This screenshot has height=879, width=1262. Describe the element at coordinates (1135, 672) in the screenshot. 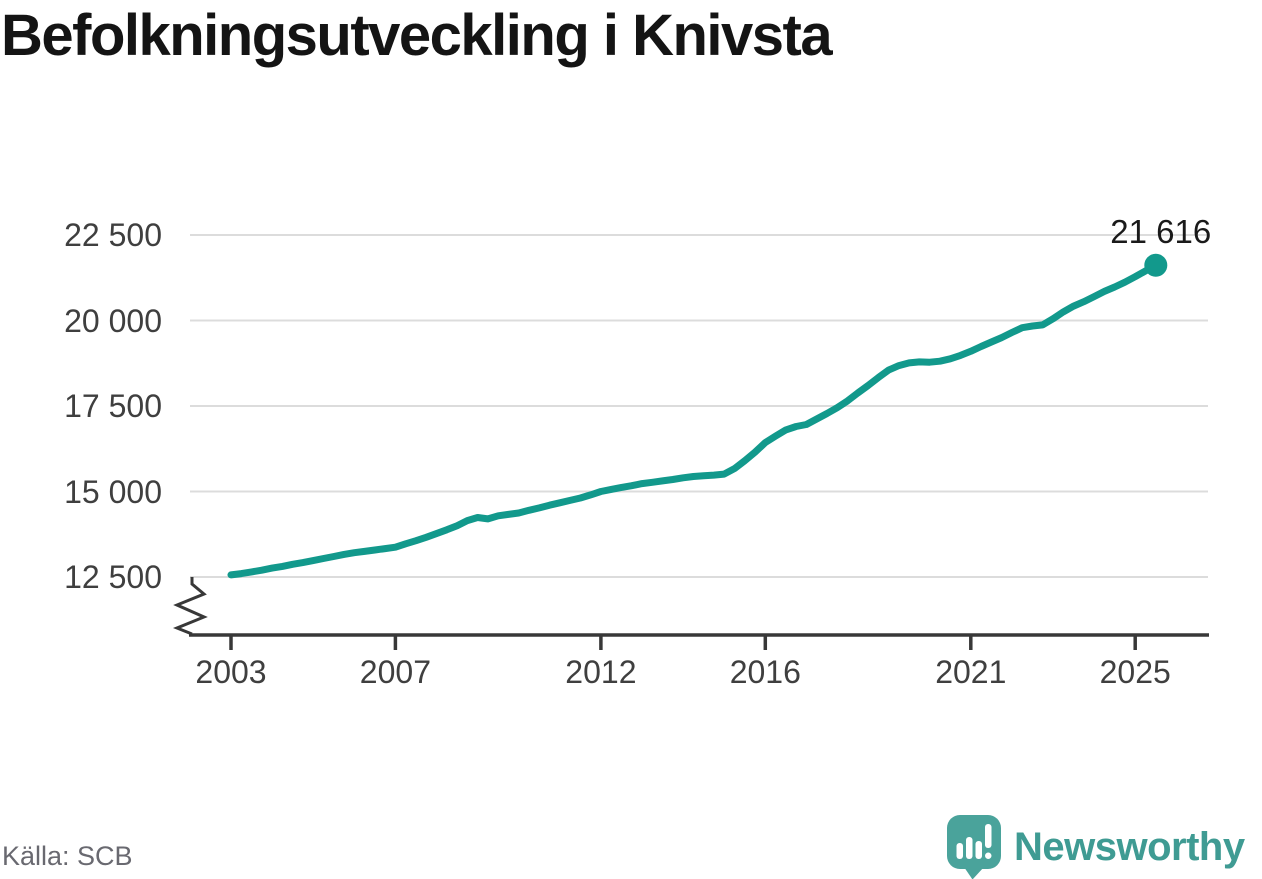

I see `x-axis-tick-label: 2025` at that location.